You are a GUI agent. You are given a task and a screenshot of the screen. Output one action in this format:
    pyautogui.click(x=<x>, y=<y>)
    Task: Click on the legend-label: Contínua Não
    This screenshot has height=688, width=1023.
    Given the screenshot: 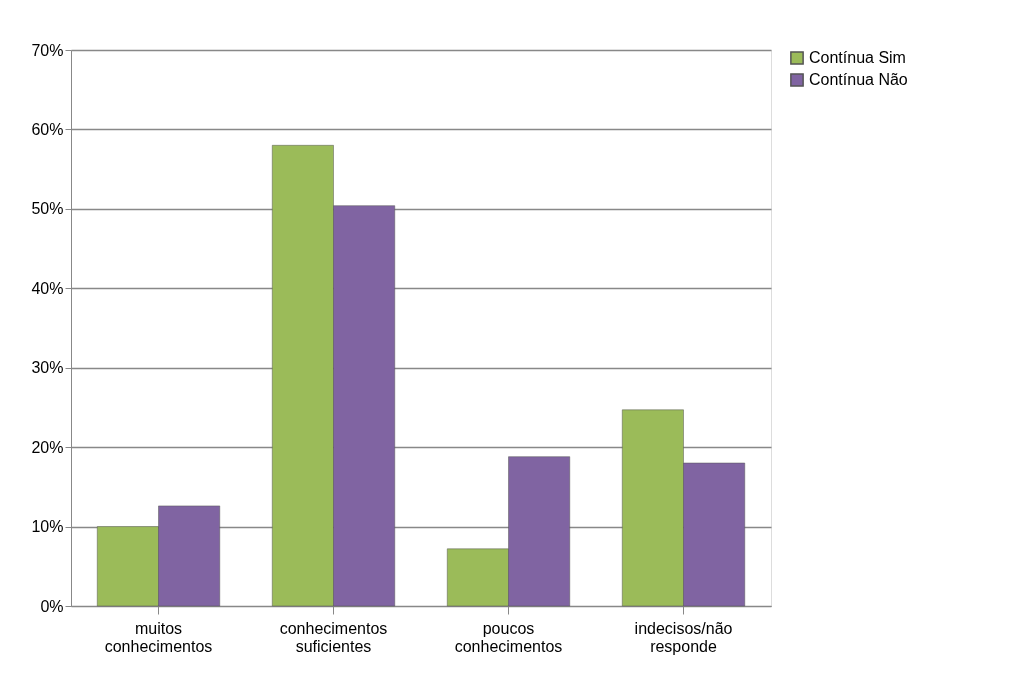 What is the action you would take?
    pyautogui.click(x=858, y=79)
    